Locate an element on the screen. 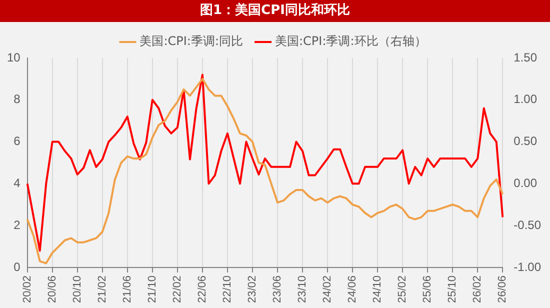  y2-tick-label: 0.50 is located at coordinates (526, 141).